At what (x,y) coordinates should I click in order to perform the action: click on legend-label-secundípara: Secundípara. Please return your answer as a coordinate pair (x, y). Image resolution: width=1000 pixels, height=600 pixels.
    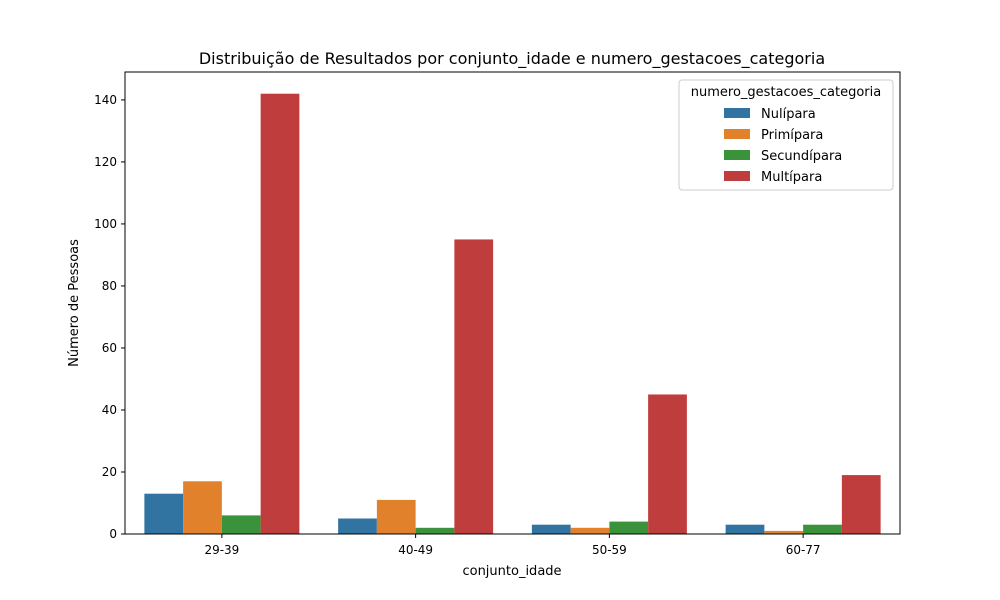
    Looking at the image, I should click on (801, 156).